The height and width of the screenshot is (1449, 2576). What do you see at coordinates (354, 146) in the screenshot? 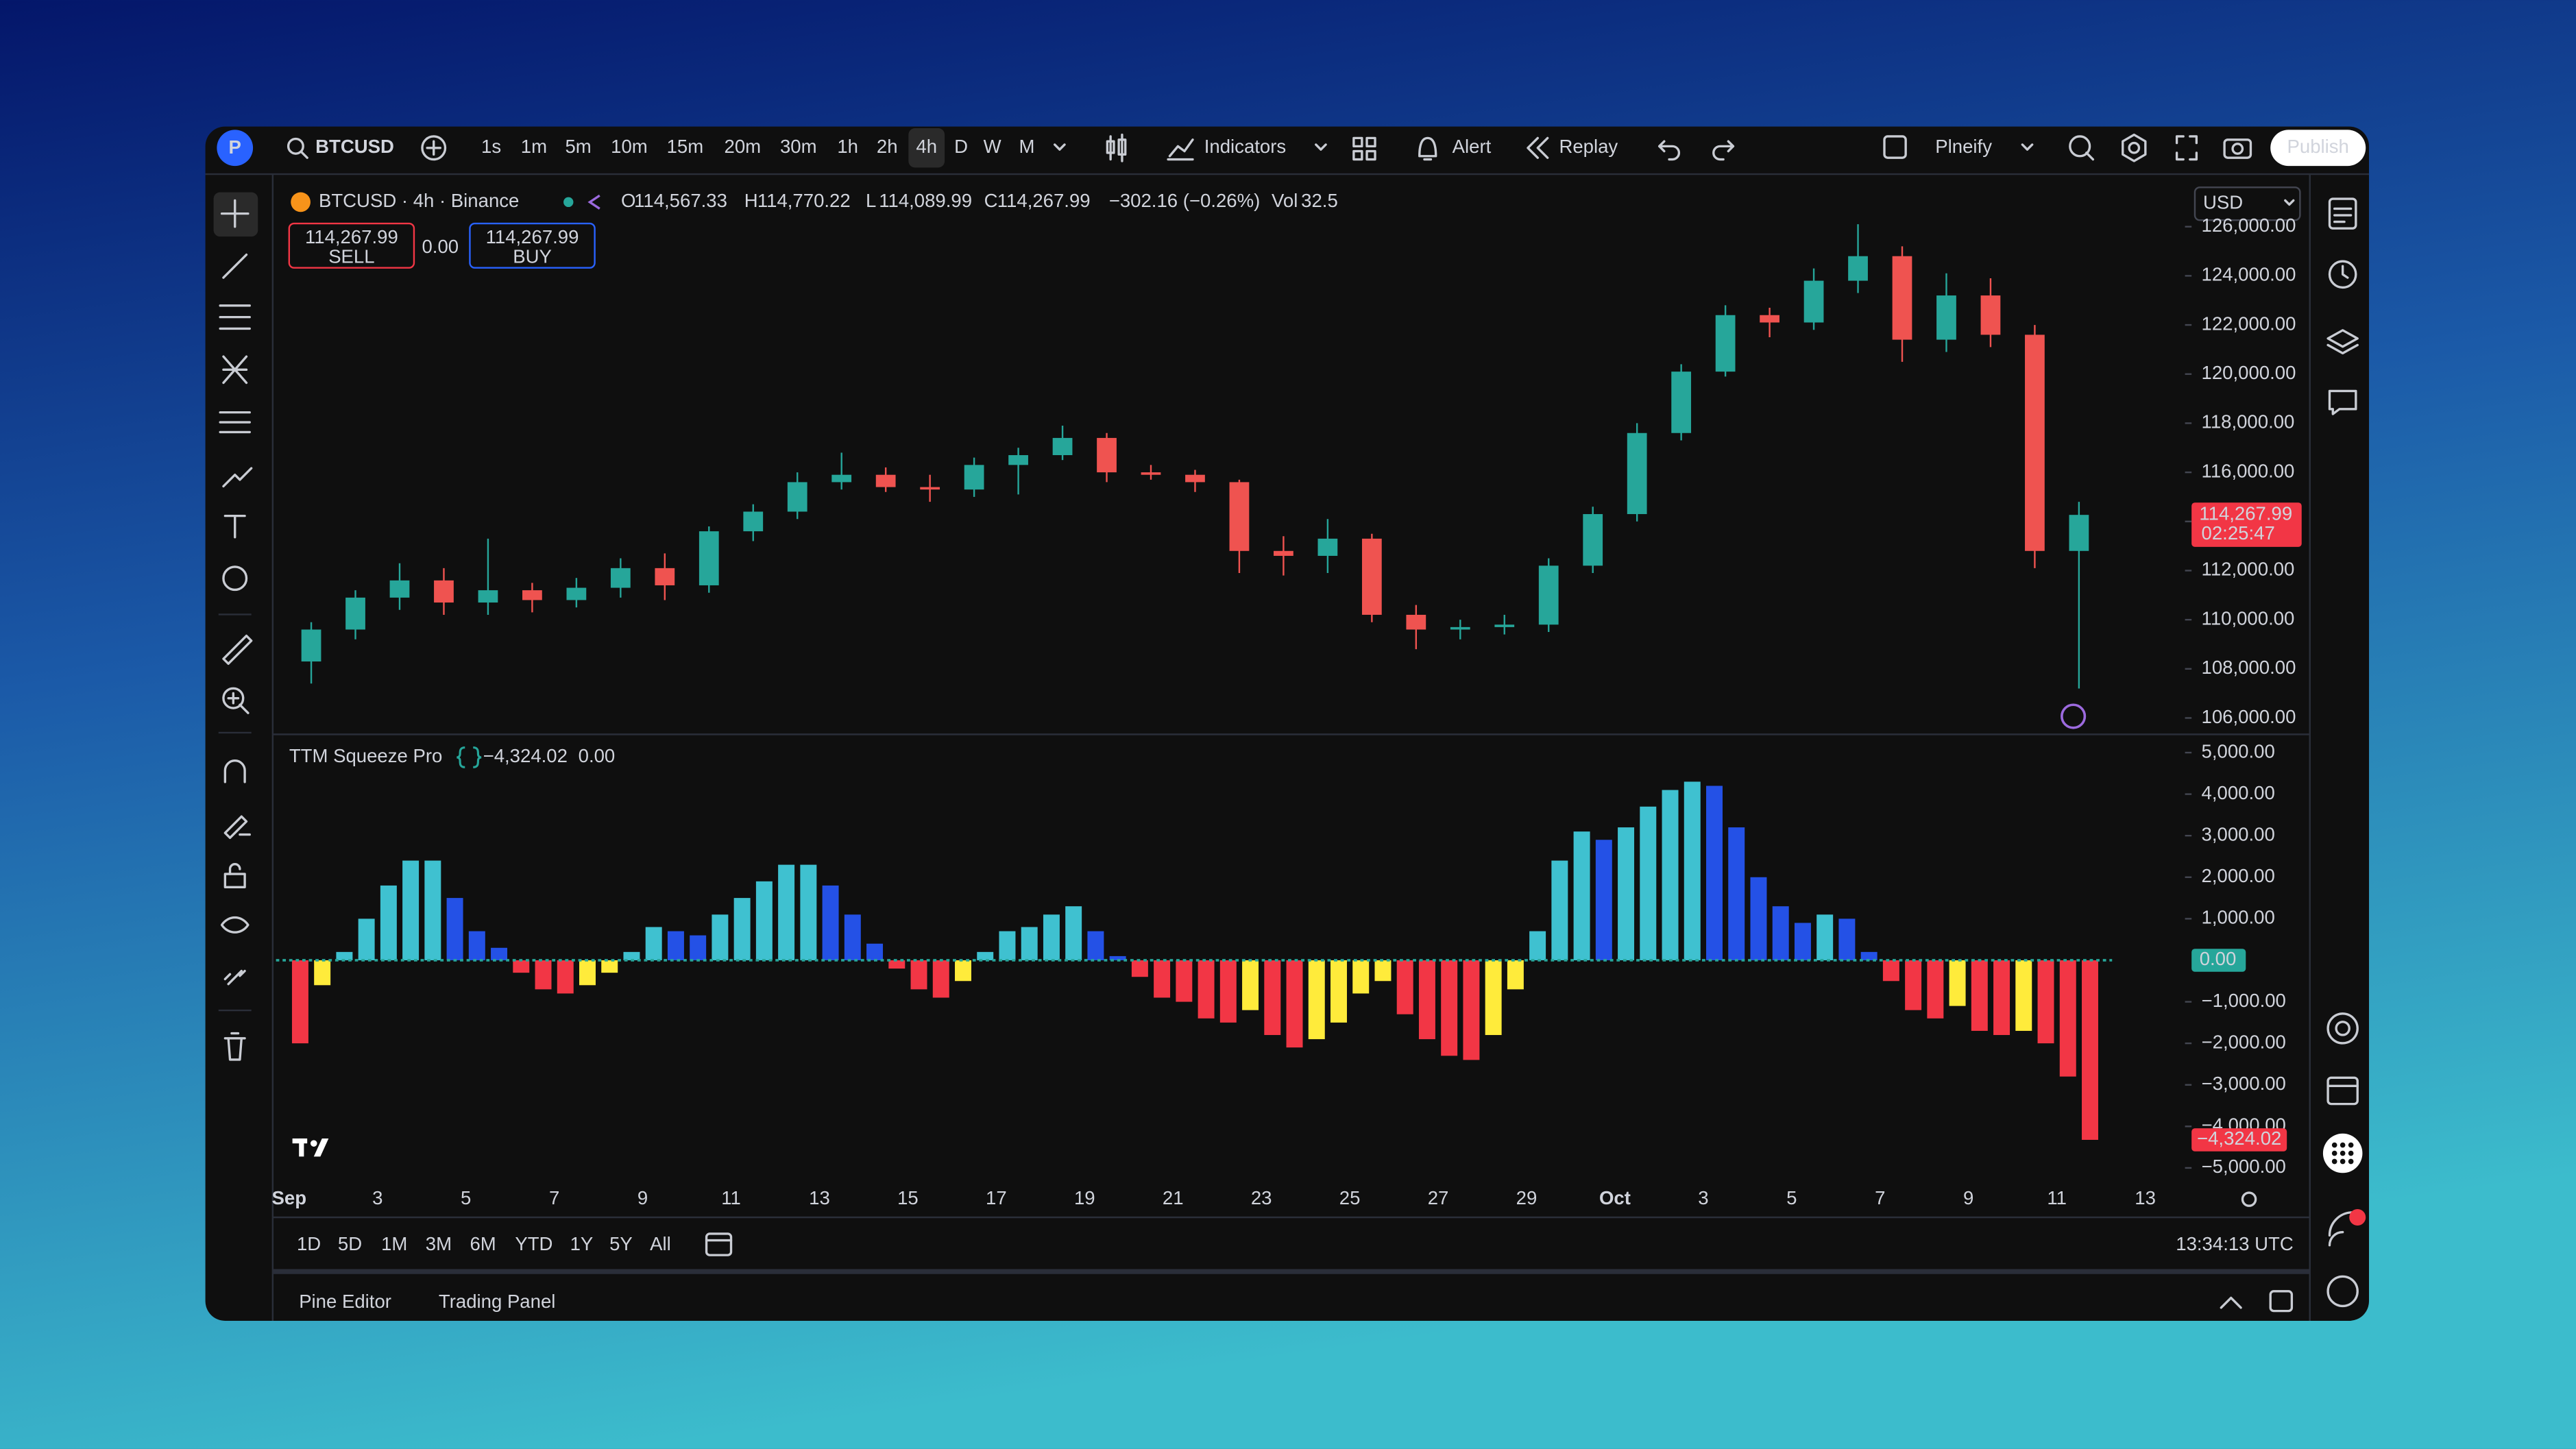
I see `symbol: BTCUSD` at bounding box center [354, 146].